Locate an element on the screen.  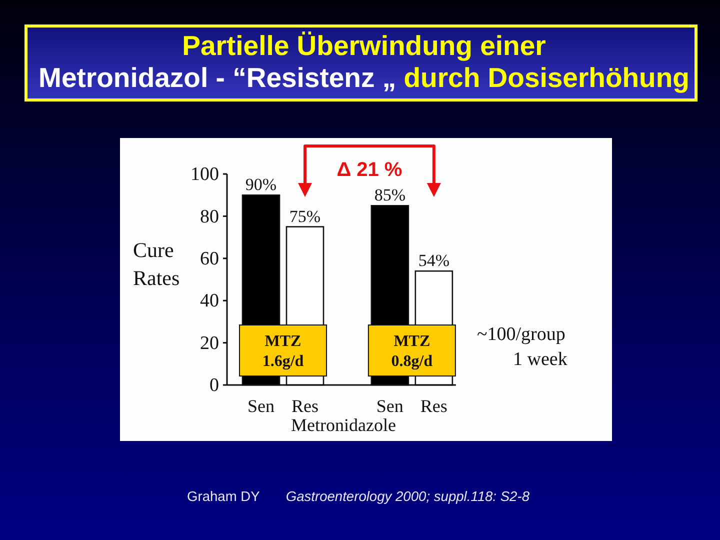
chart-title: Partielle Überwindung einer Metronidazol - “Resistenz „ durch Dosiserhöhung is located at coordinates (364, 61).